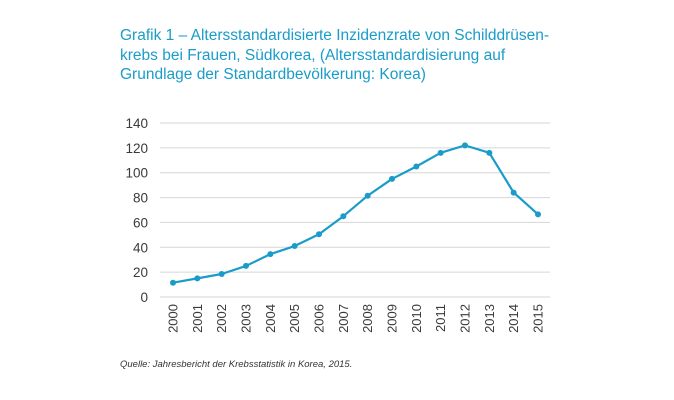 This screenshot has width=674, height=400. What do you see at coordinates (140, 247) in the screenshot?
I see `y-tick-label-40: 40` at bounding box center [140, 247].